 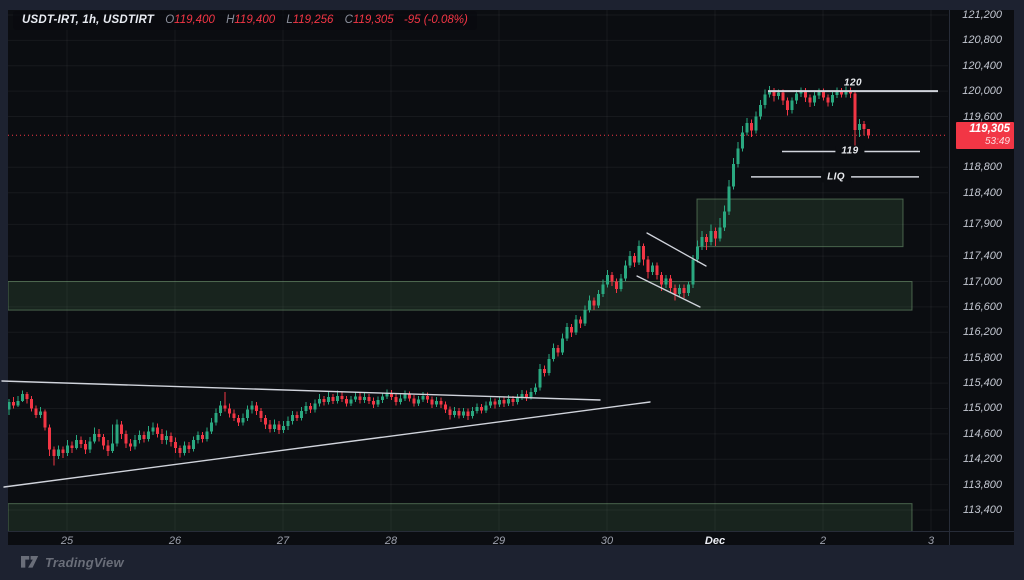 What do you see at coordinates (982, 510) in the screenshot?
I see `price-axis-label: 113,400` at bounding box center [982, 510].